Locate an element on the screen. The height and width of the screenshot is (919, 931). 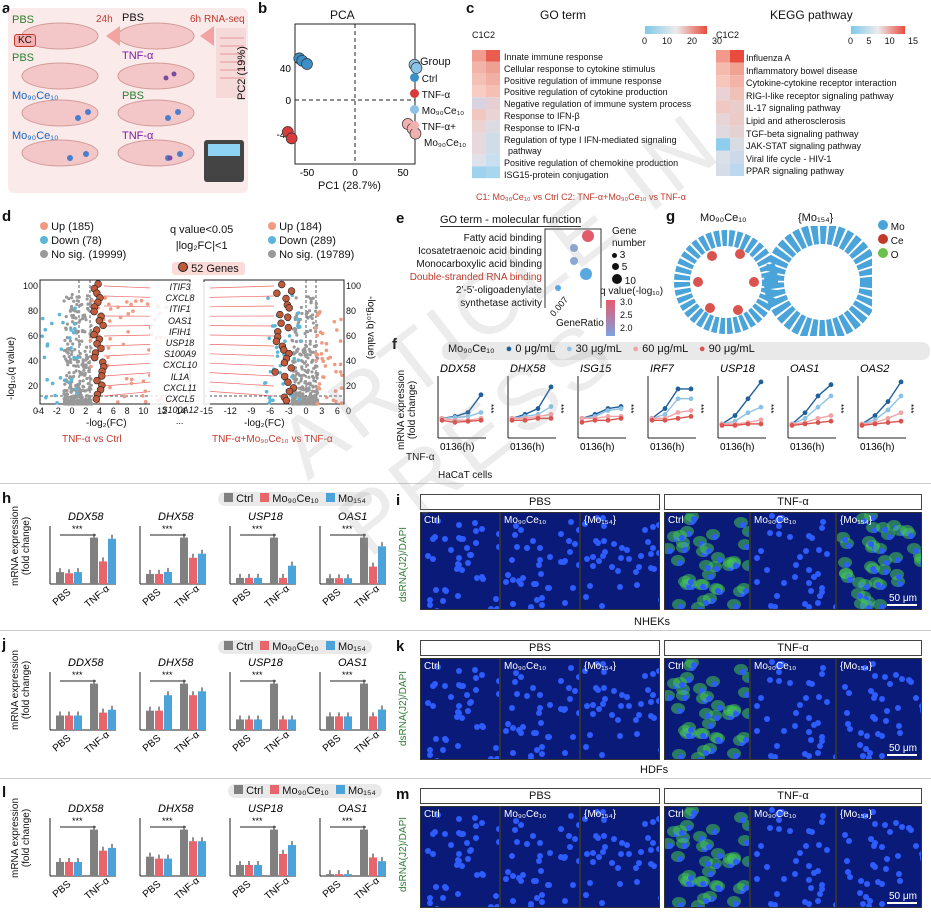
bar-gene-title: OAS1 is located at coordinates (352, 517).